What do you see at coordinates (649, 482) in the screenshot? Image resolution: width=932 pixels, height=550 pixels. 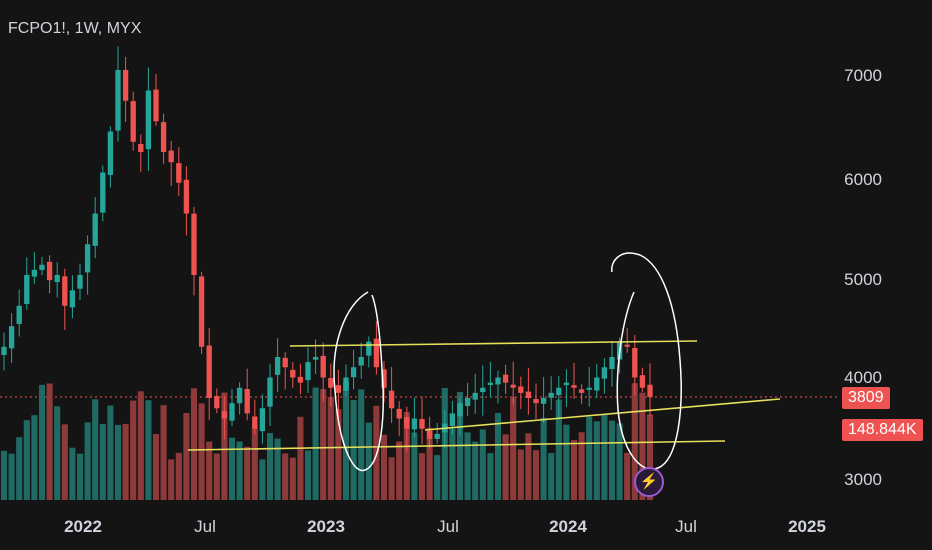 I see `lightning-bolt-icon: ⚡` at bounding box center [649, 482].